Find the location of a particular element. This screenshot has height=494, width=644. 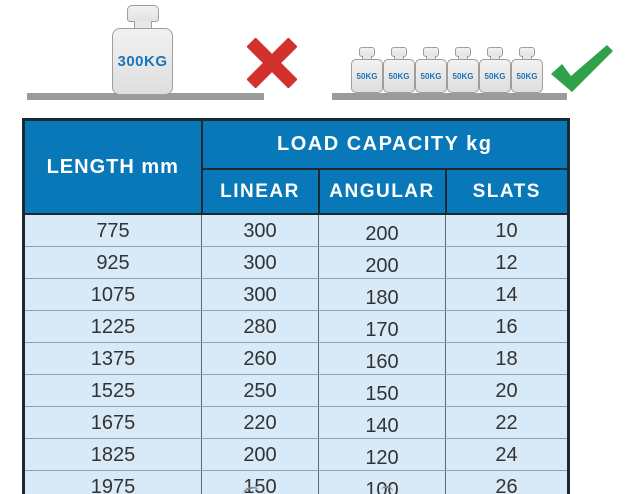

shelf-left is located at coordinates (145, 96).